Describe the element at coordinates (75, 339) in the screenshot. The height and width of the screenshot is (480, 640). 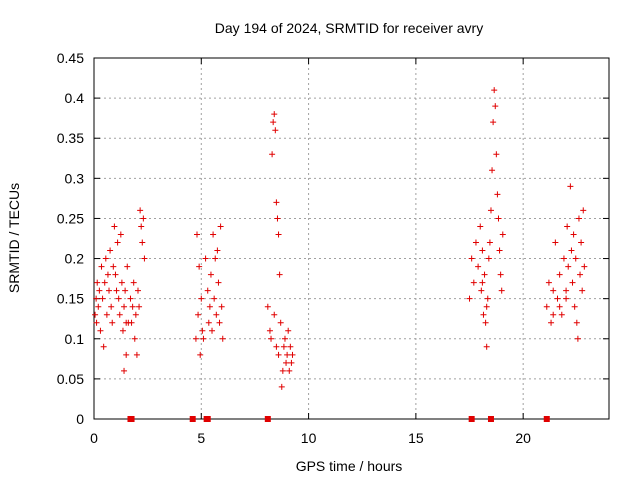
I see `y-tick-label: 0.1` at that location.